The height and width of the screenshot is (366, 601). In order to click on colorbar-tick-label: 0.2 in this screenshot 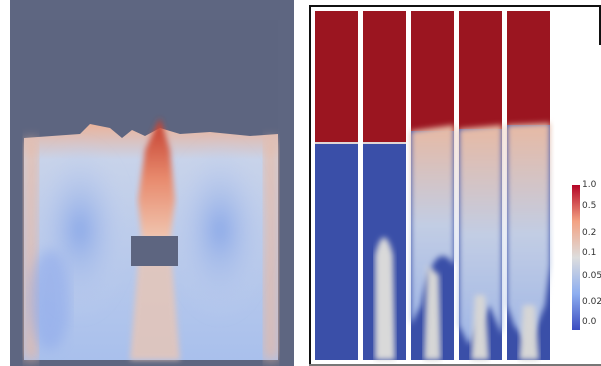, I will do `click(589, 233)`.